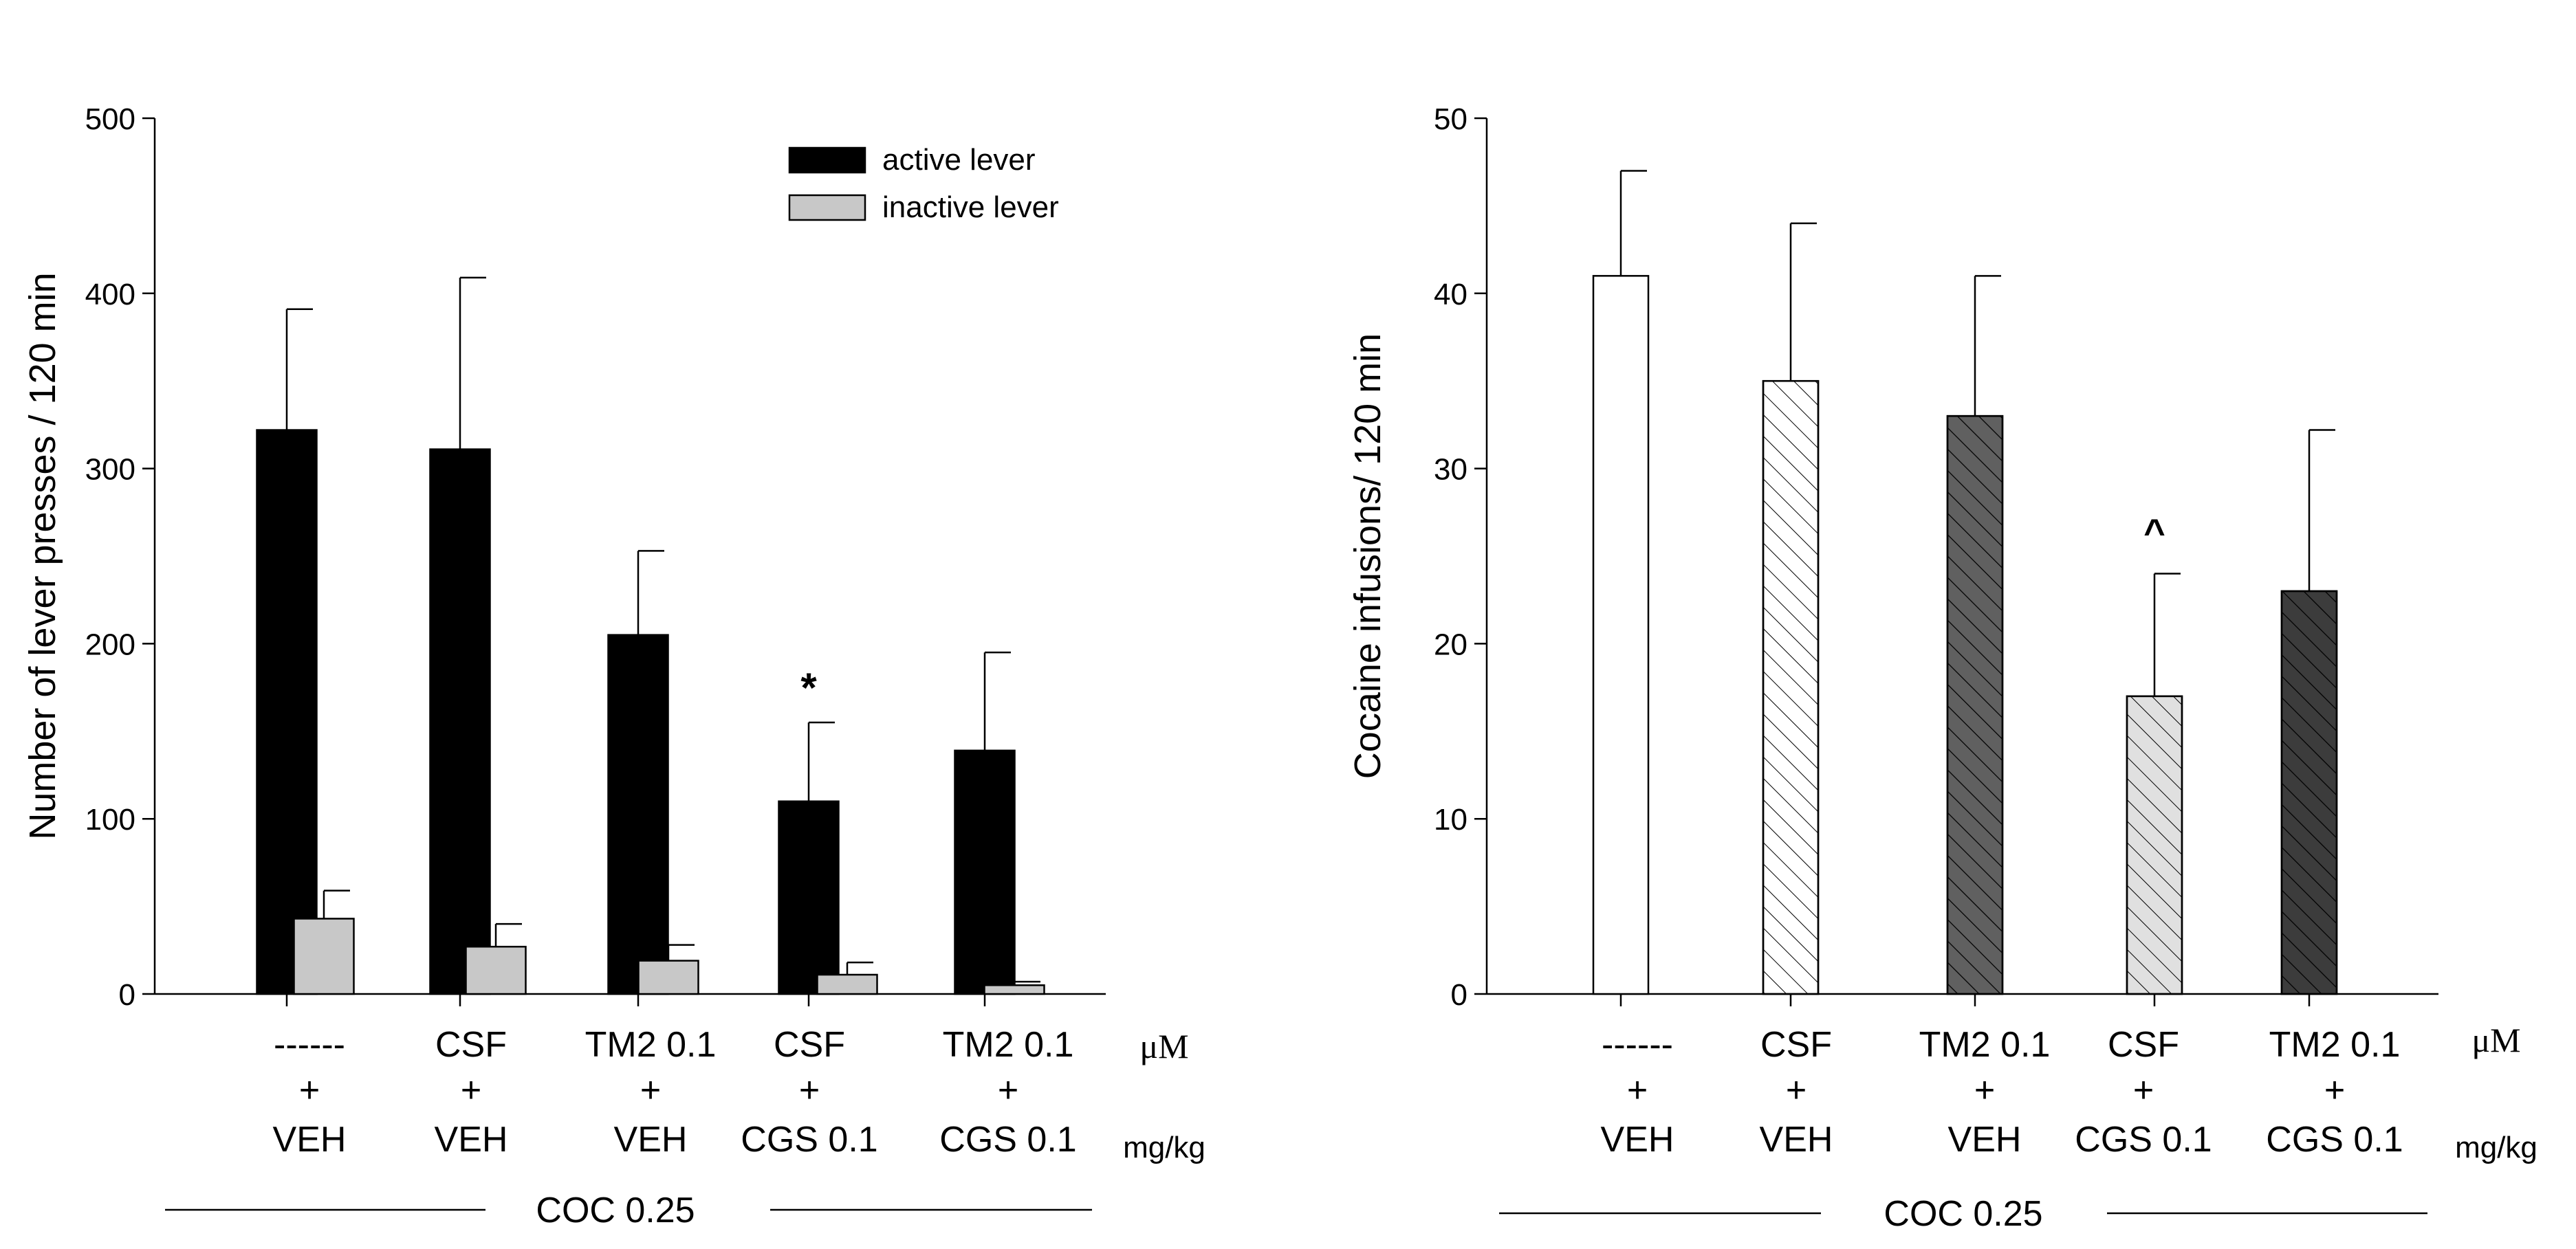 This screenshot has width=2576, height=1249. Describe the element at coordinates (1450, 294) in the screenshot. I see `y-tick-label: 40` at that location.